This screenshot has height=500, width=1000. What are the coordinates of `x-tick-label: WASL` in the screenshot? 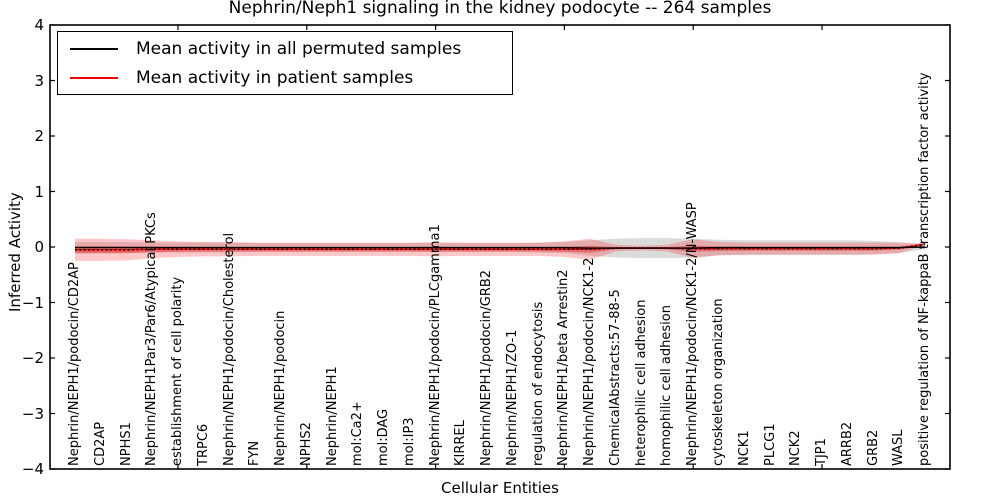 It's located at (899, 447).